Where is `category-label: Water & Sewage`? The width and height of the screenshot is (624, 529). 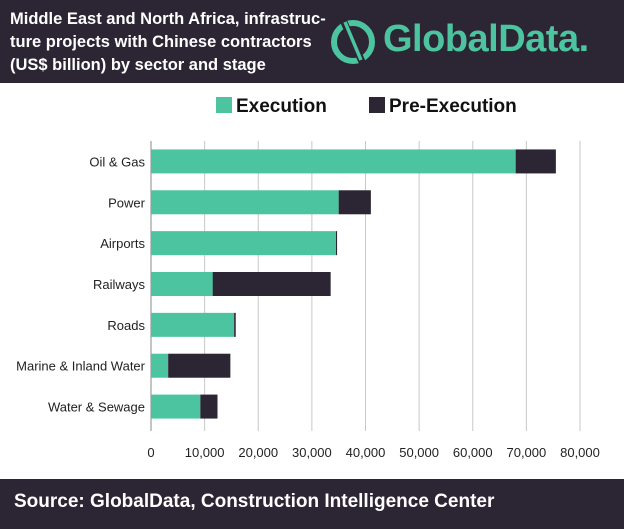 category-label: Water & Sewage is located at coordinates (96, 407).